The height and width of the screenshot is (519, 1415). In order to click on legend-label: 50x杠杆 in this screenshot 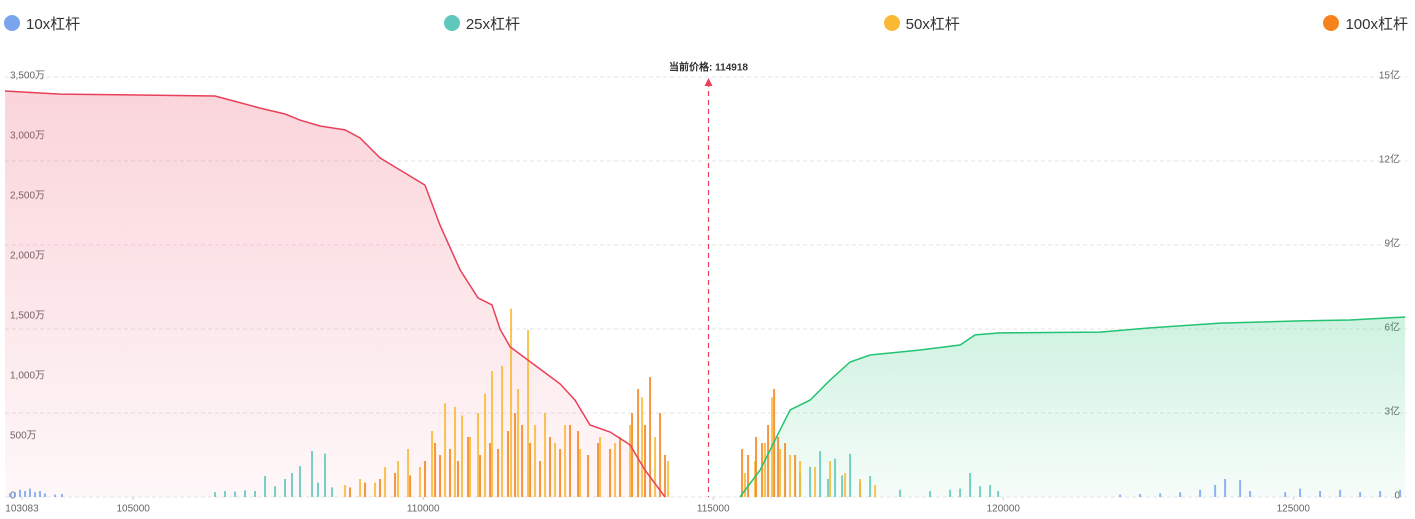, I will do `click(932, 24)`.